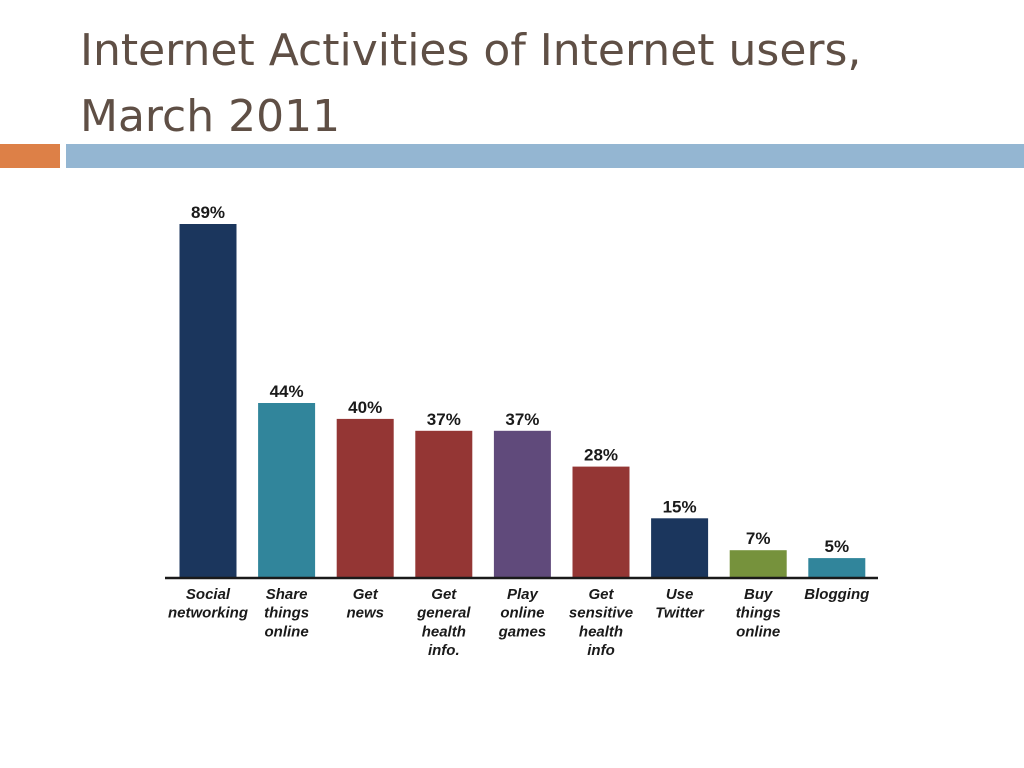  Describe the element at coordinates (522, 613) in the screenshot. I see `category-label: Play online games` at that location.